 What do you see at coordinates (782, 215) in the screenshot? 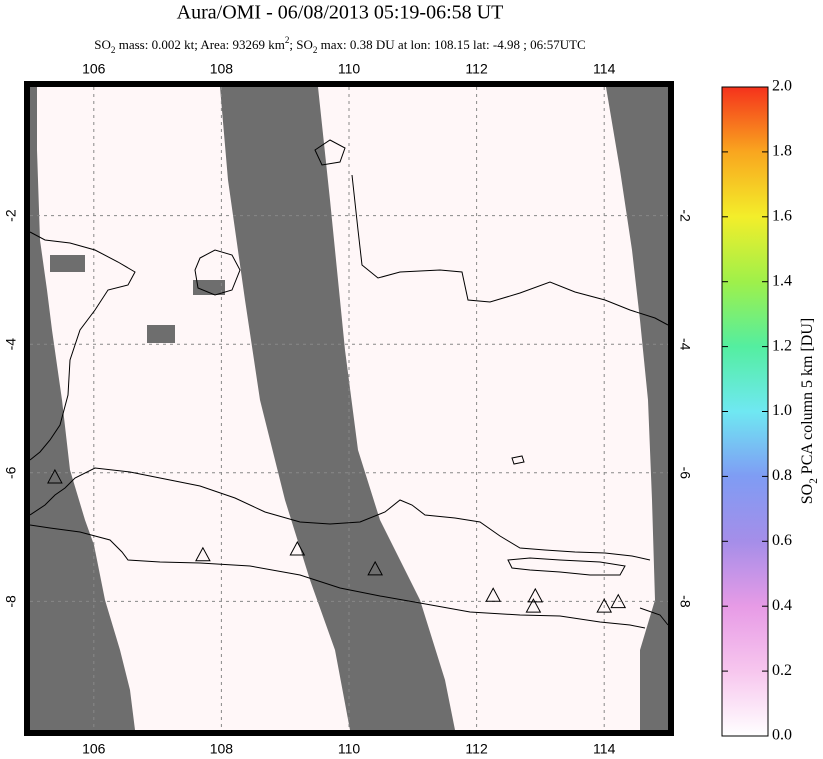
I see `colorbar-tick-label: 1.6` at bounding box center [782, 215].